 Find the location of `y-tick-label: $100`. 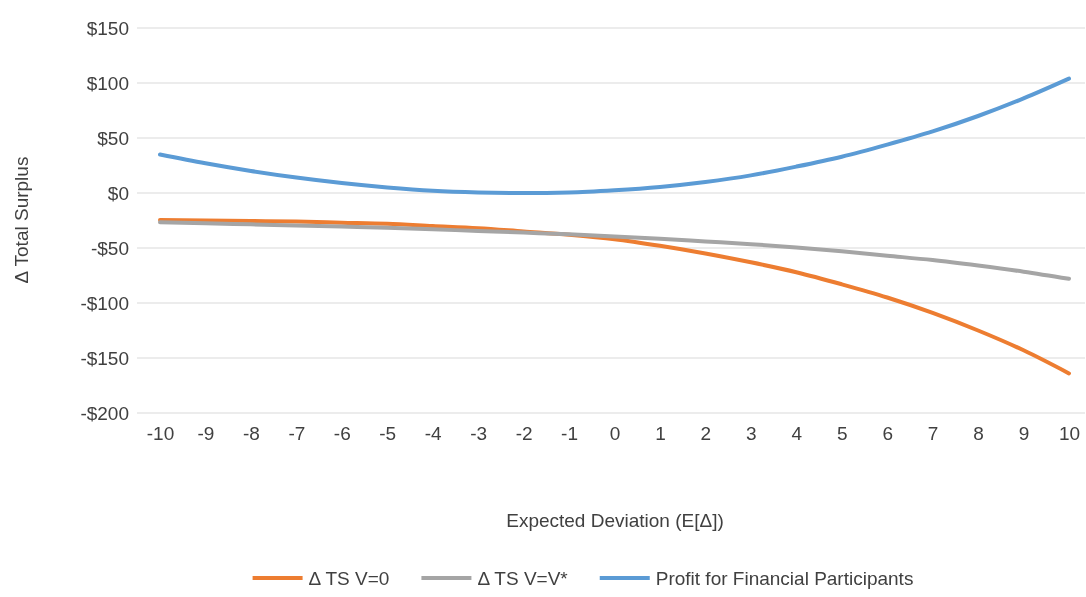

y-tick-label: $100 is located at coordinates (107, 83).